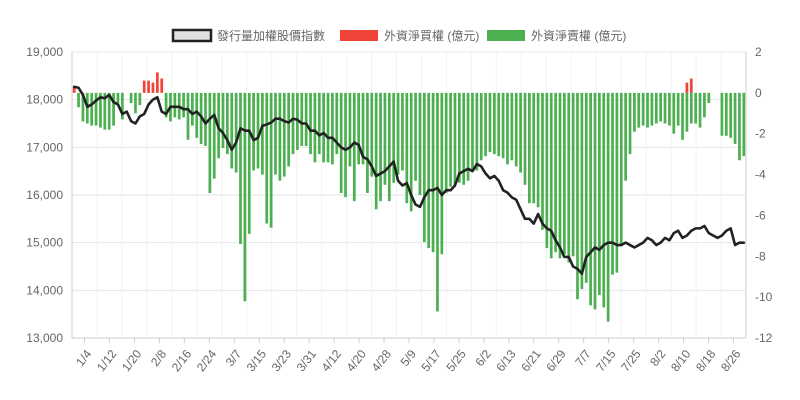 This screenshot has width=800, height=400. What do you see at coordinates (159, 358) in the screenshot?
I see `x-tick-label: 2/8` at bounding box center [159, 358].